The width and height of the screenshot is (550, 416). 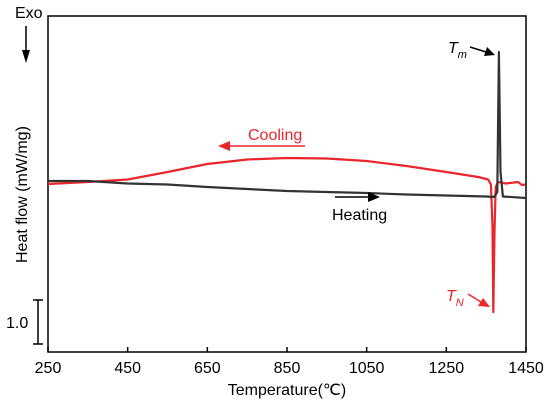 What do you see at coordinates (455, 298) in the screenshot?
I see `tn-label: TN` at bounding box center [455, 298].